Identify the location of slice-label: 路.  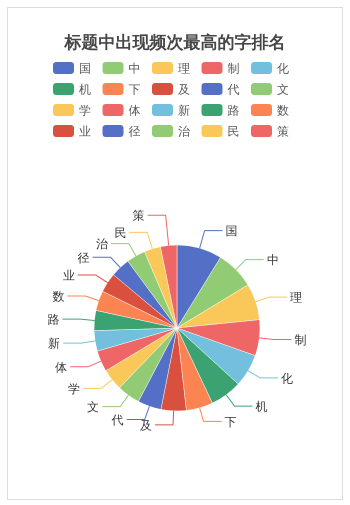
(53, 319).